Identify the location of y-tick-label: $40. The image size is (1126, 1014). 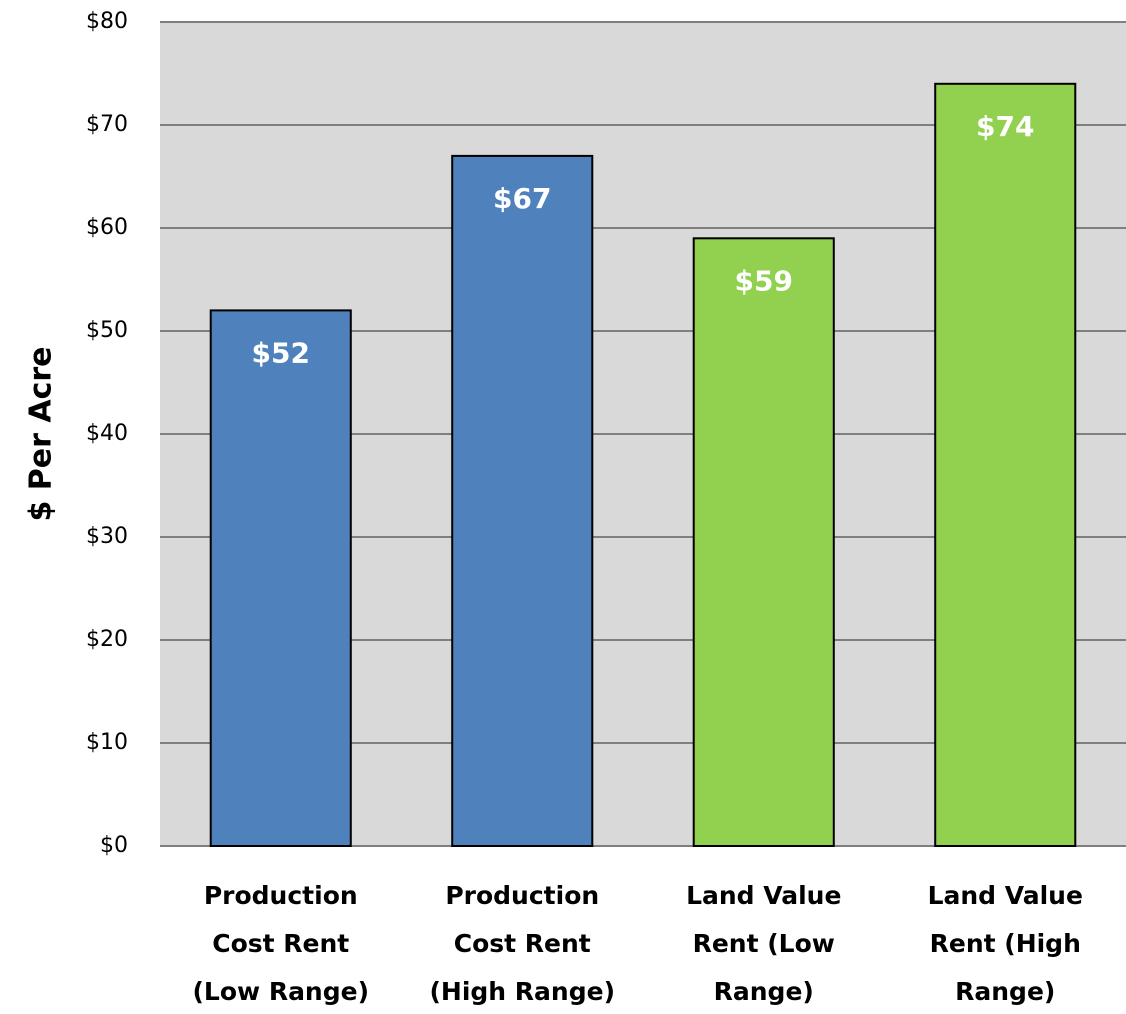
(107, 433).